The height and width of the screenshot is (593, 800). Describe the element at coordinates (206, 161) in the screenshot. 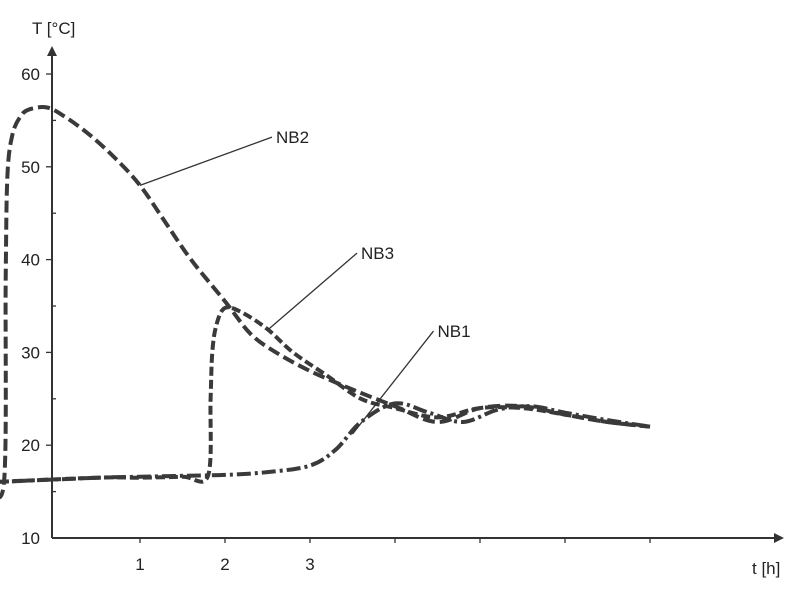

I see `leader-line-nb2` at that location.